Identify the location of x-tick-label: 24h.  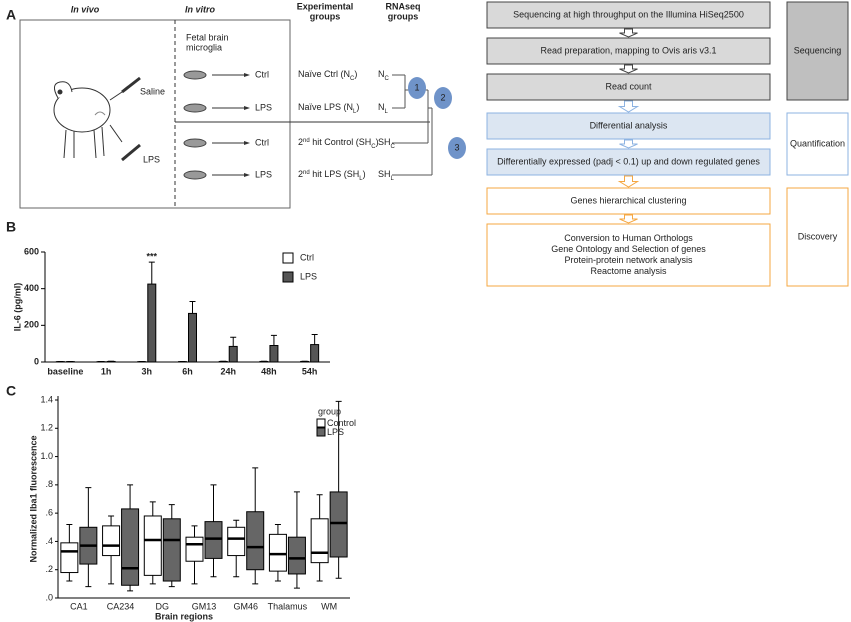
(228, 371).